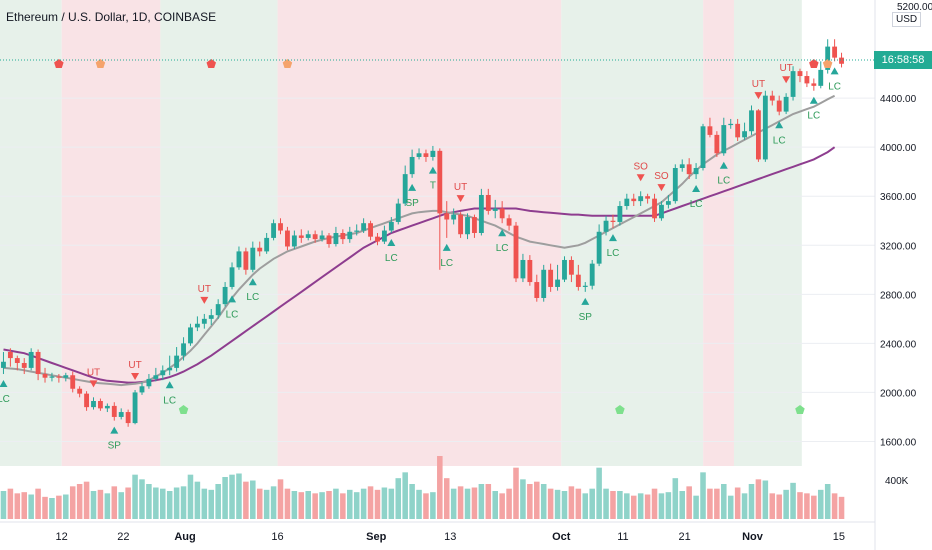  What do you see at coordinates (661, 176) in the screenshot?
I see `signal-label: SO` at bounding box center [661, 176].